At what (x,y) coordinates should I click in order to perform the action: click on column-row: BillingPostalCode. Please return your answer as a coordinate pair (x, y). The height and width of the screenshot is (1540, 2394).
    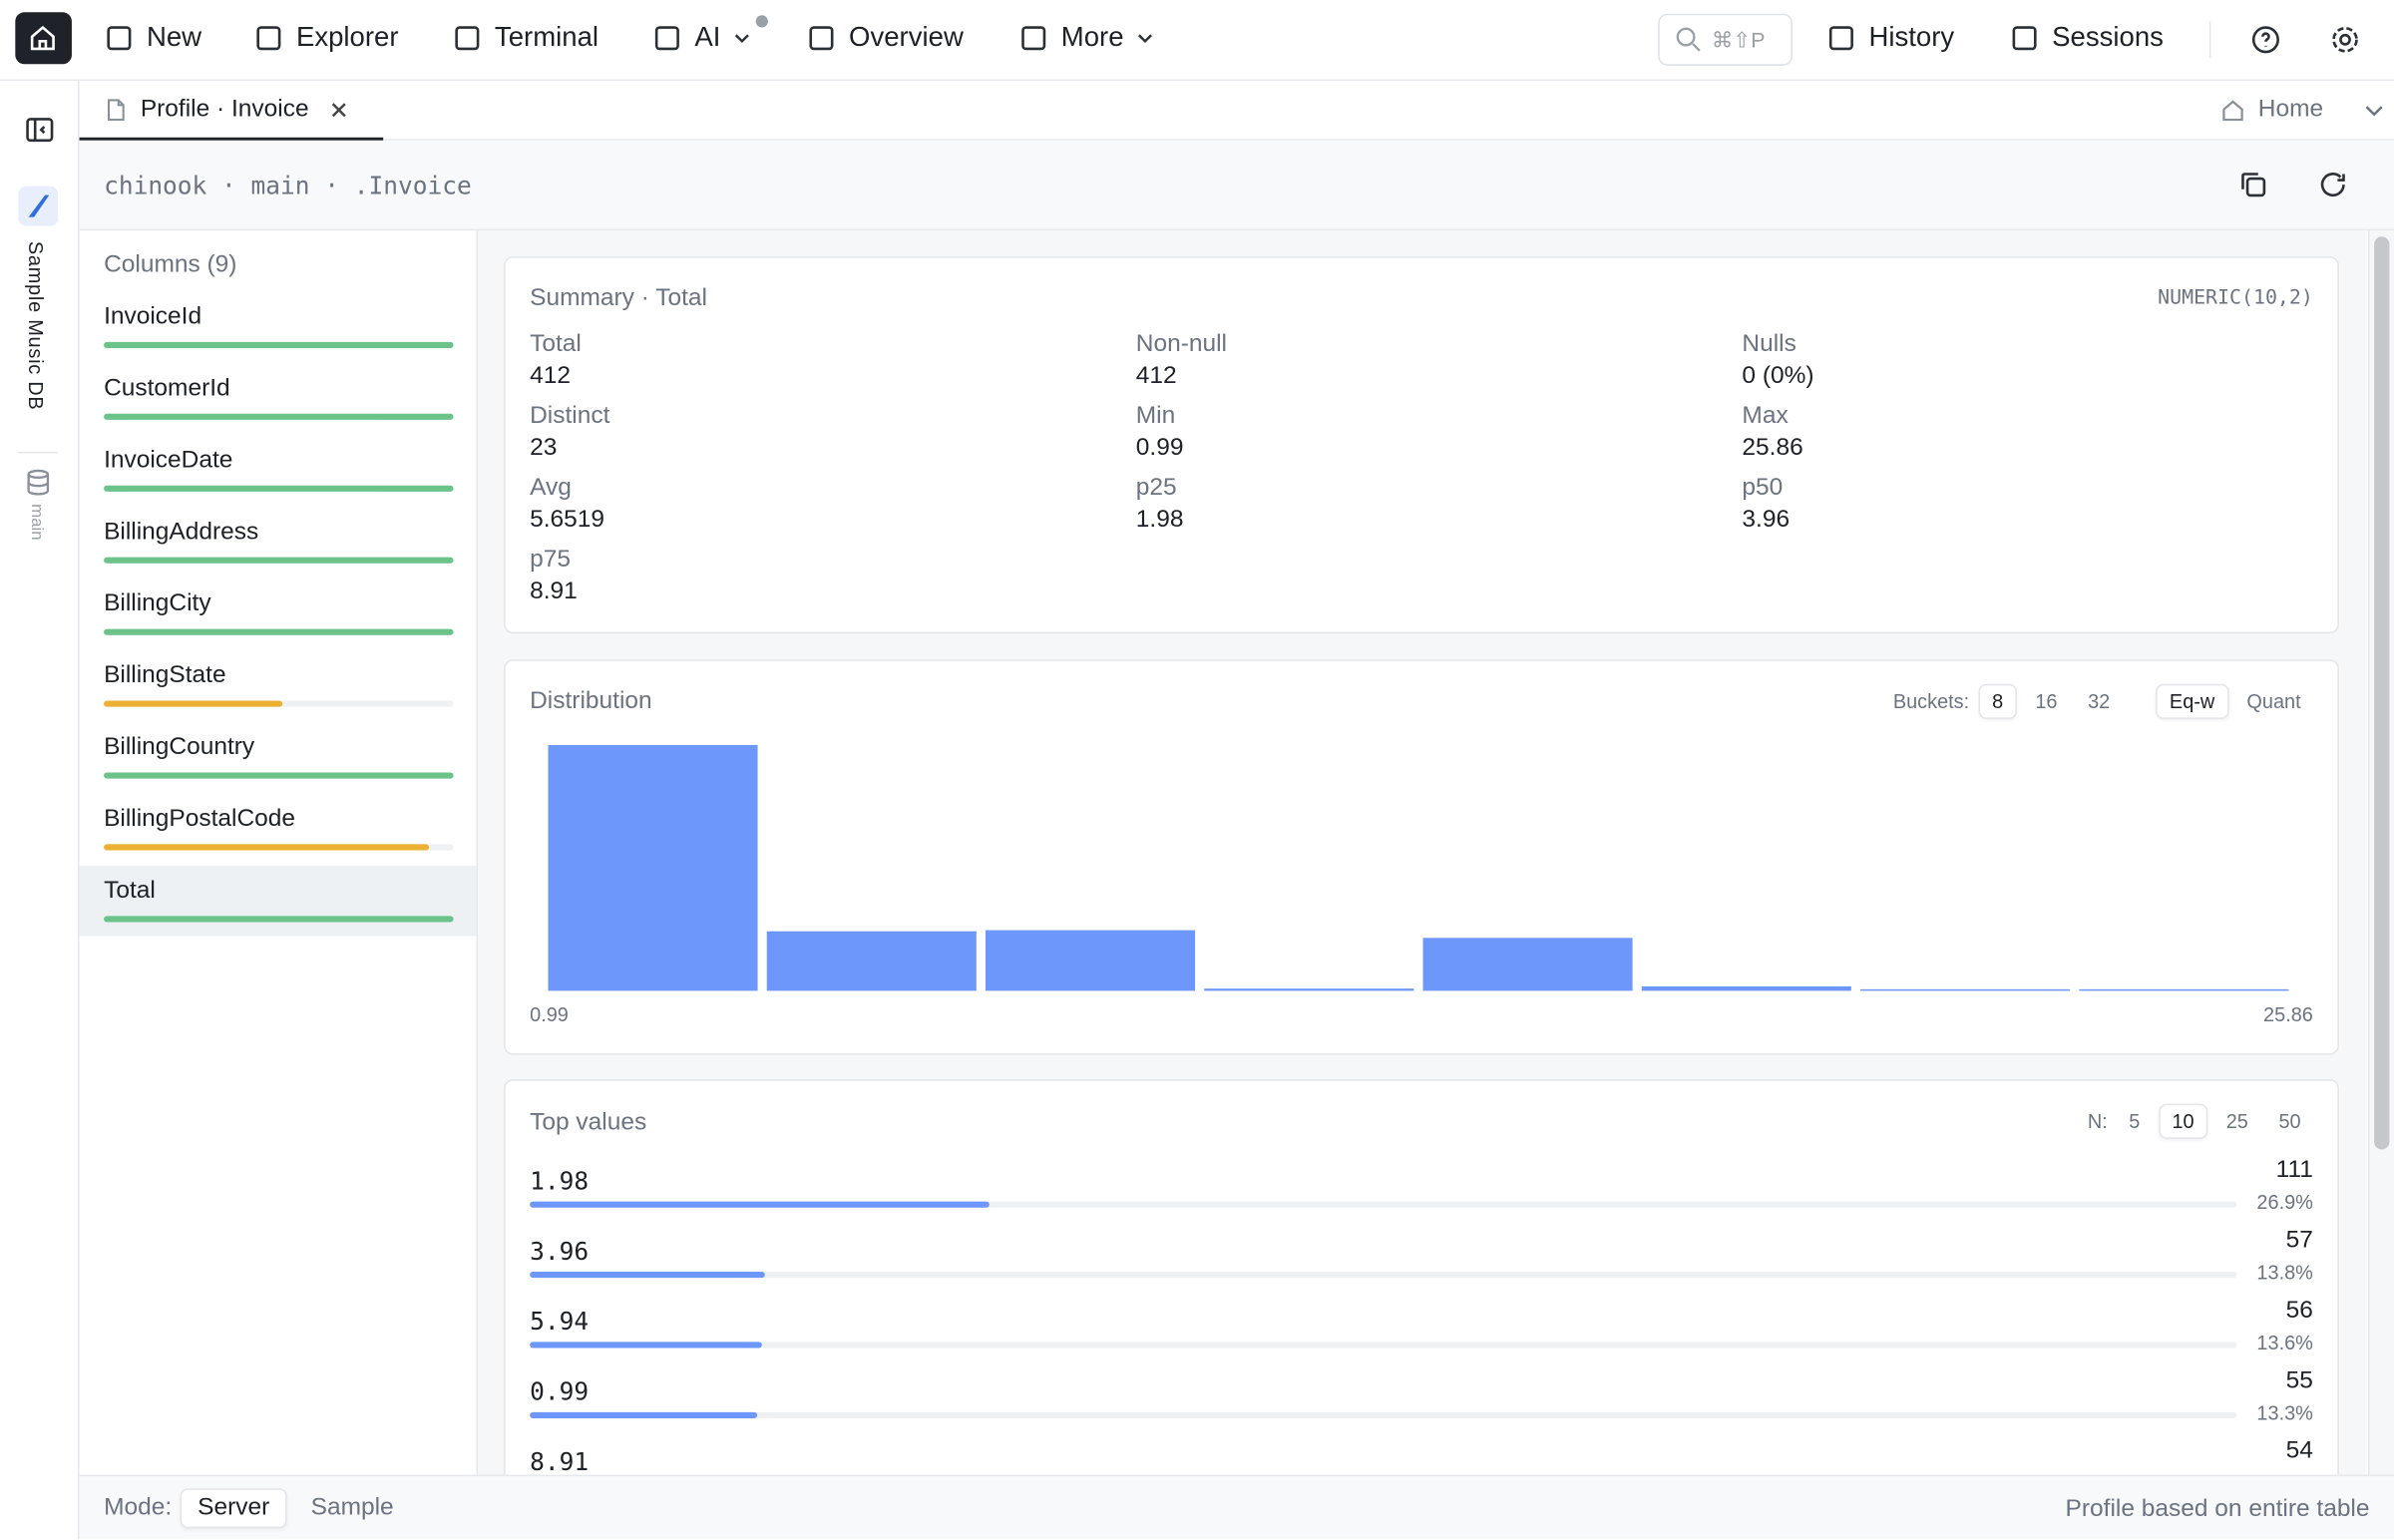
    Looking at the image, I should click on (278, 829).